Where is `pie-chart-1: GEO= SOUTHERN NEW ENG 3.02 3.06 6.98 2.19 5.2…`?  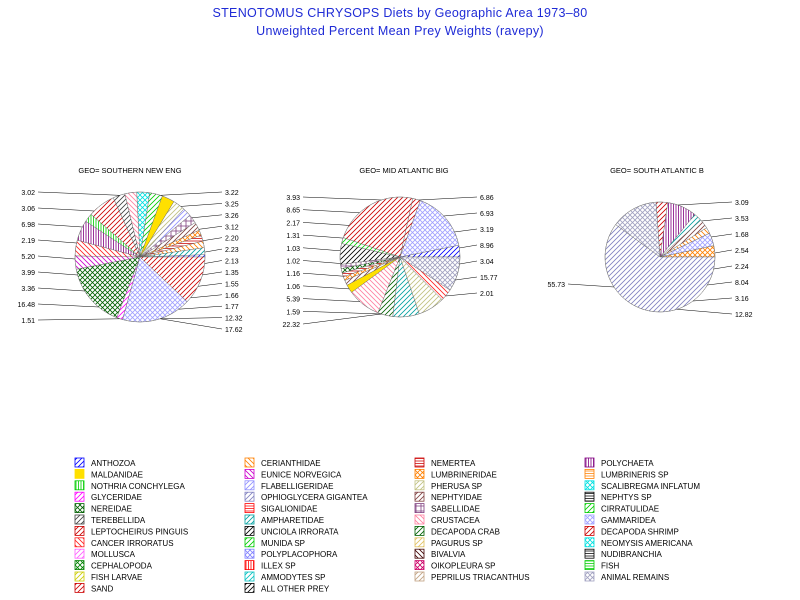 pie-chart-1: GEO= SOUTHERN NEW ENG 3.02 3.06 6.98 2.19 5.2… is located at coordinates (129, 250).